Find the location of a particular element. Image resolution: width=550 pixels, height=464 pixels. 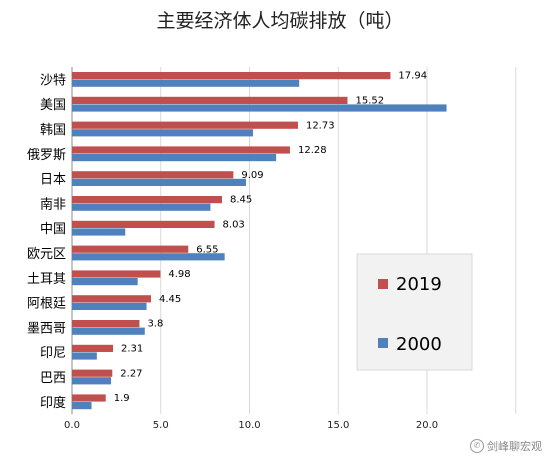

x-tick-labels: 0.0 5.0 10.0 15.0 20.0 is located at coordinates (251, 425).